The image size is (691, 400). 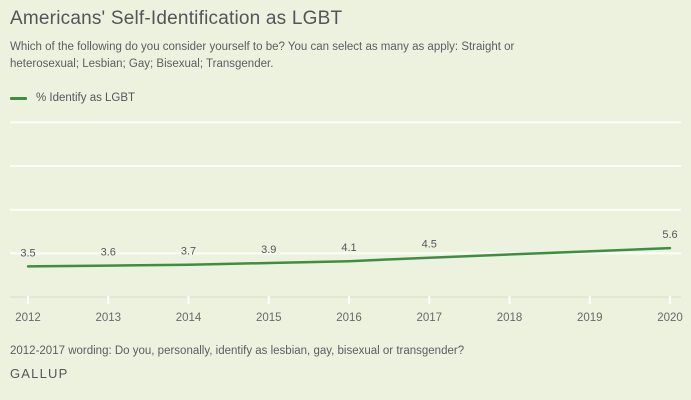 I want to click on legend: % Identify as LGBT, so click(x=72, y=98).